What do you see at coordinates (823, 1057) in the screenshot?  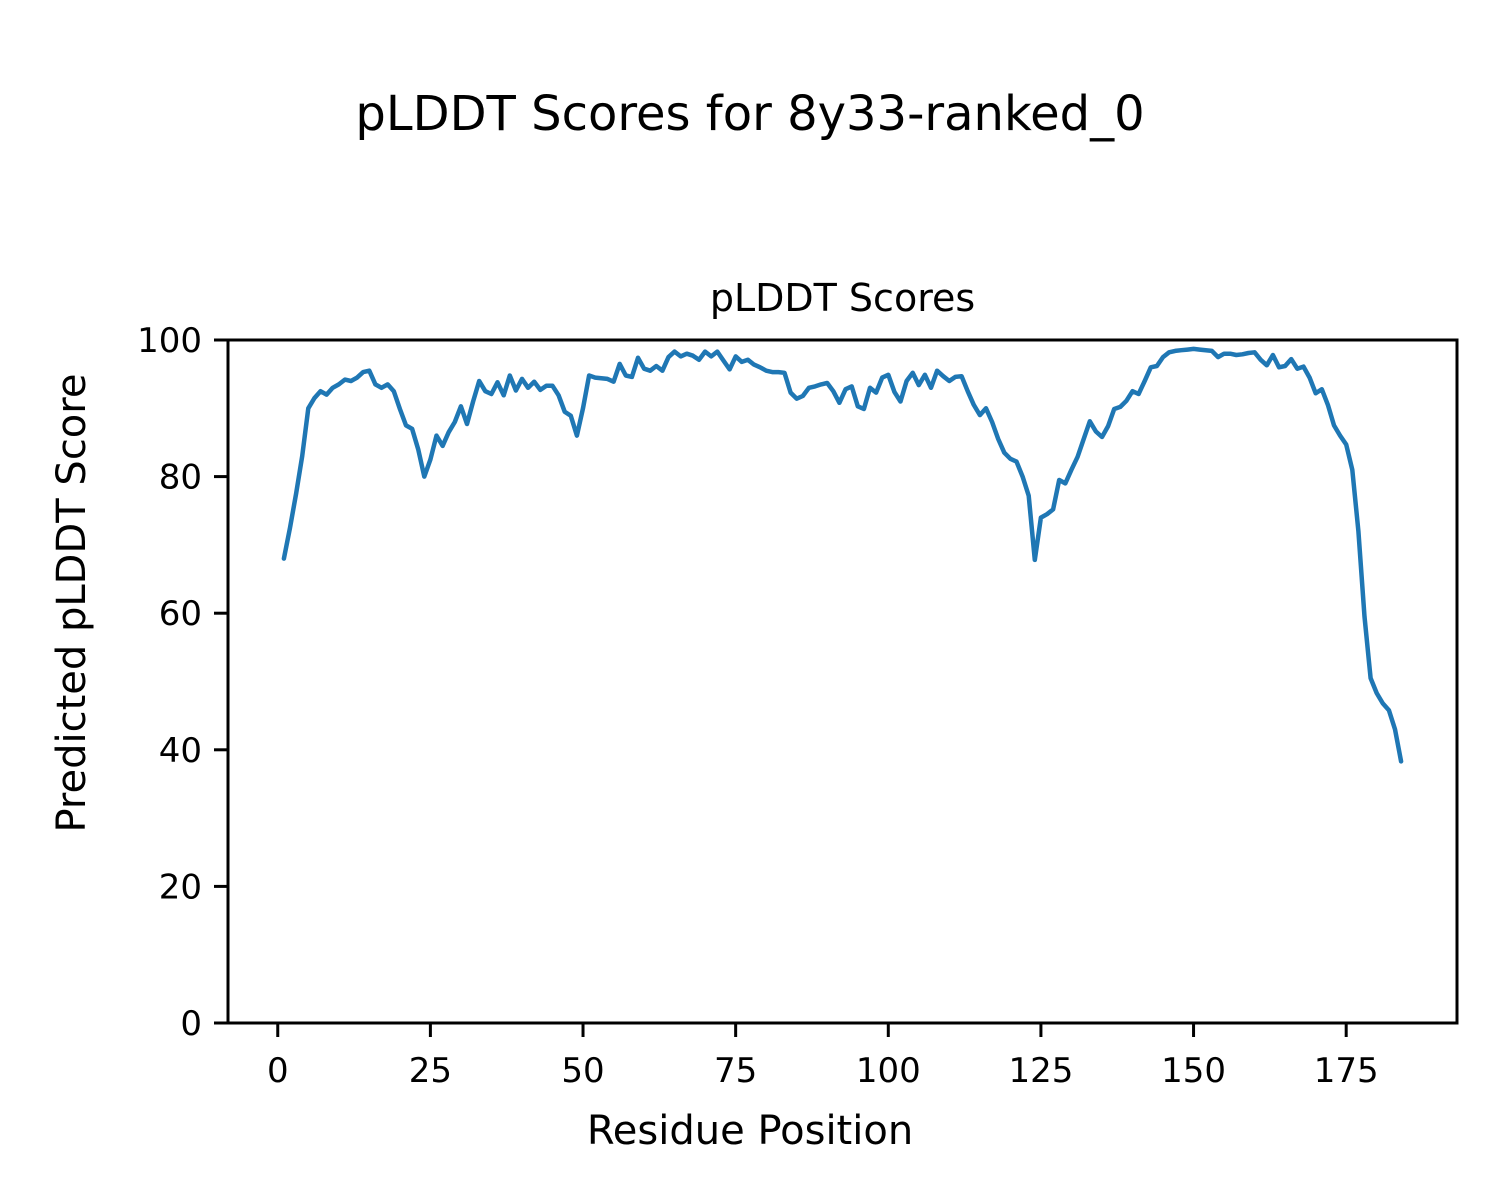 I see `x-ticks: 0 25 50 75 100 125 150 175` at bounding box center [823, 1057].